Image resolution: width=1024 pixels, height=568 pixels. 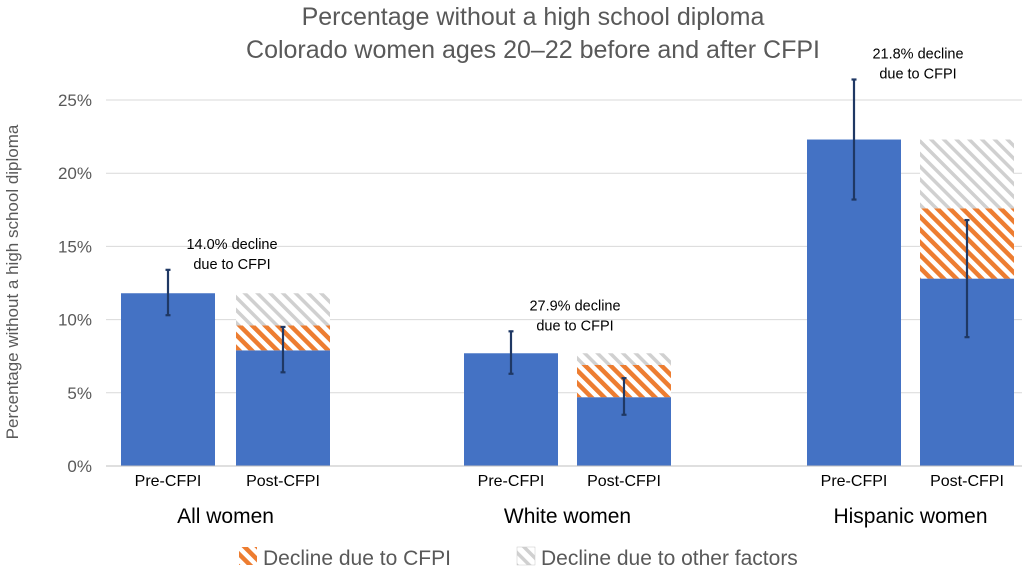 I want to click on legend-label-other: Decline due to other factors, so click(x=669, y=557).